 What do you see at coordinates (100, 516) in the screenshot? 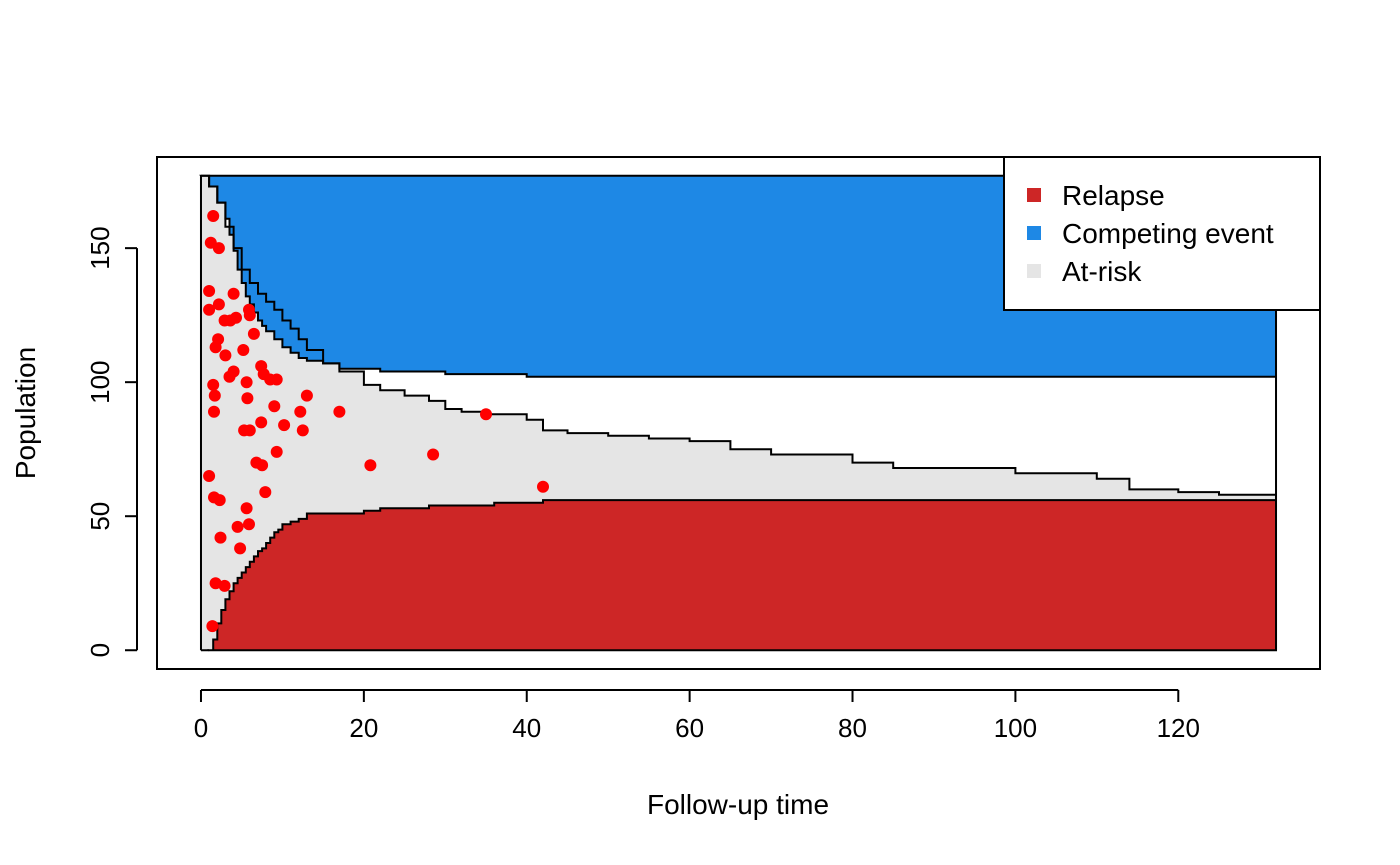
I see `y-tick-label: 50` at bounding box center [100, 516].